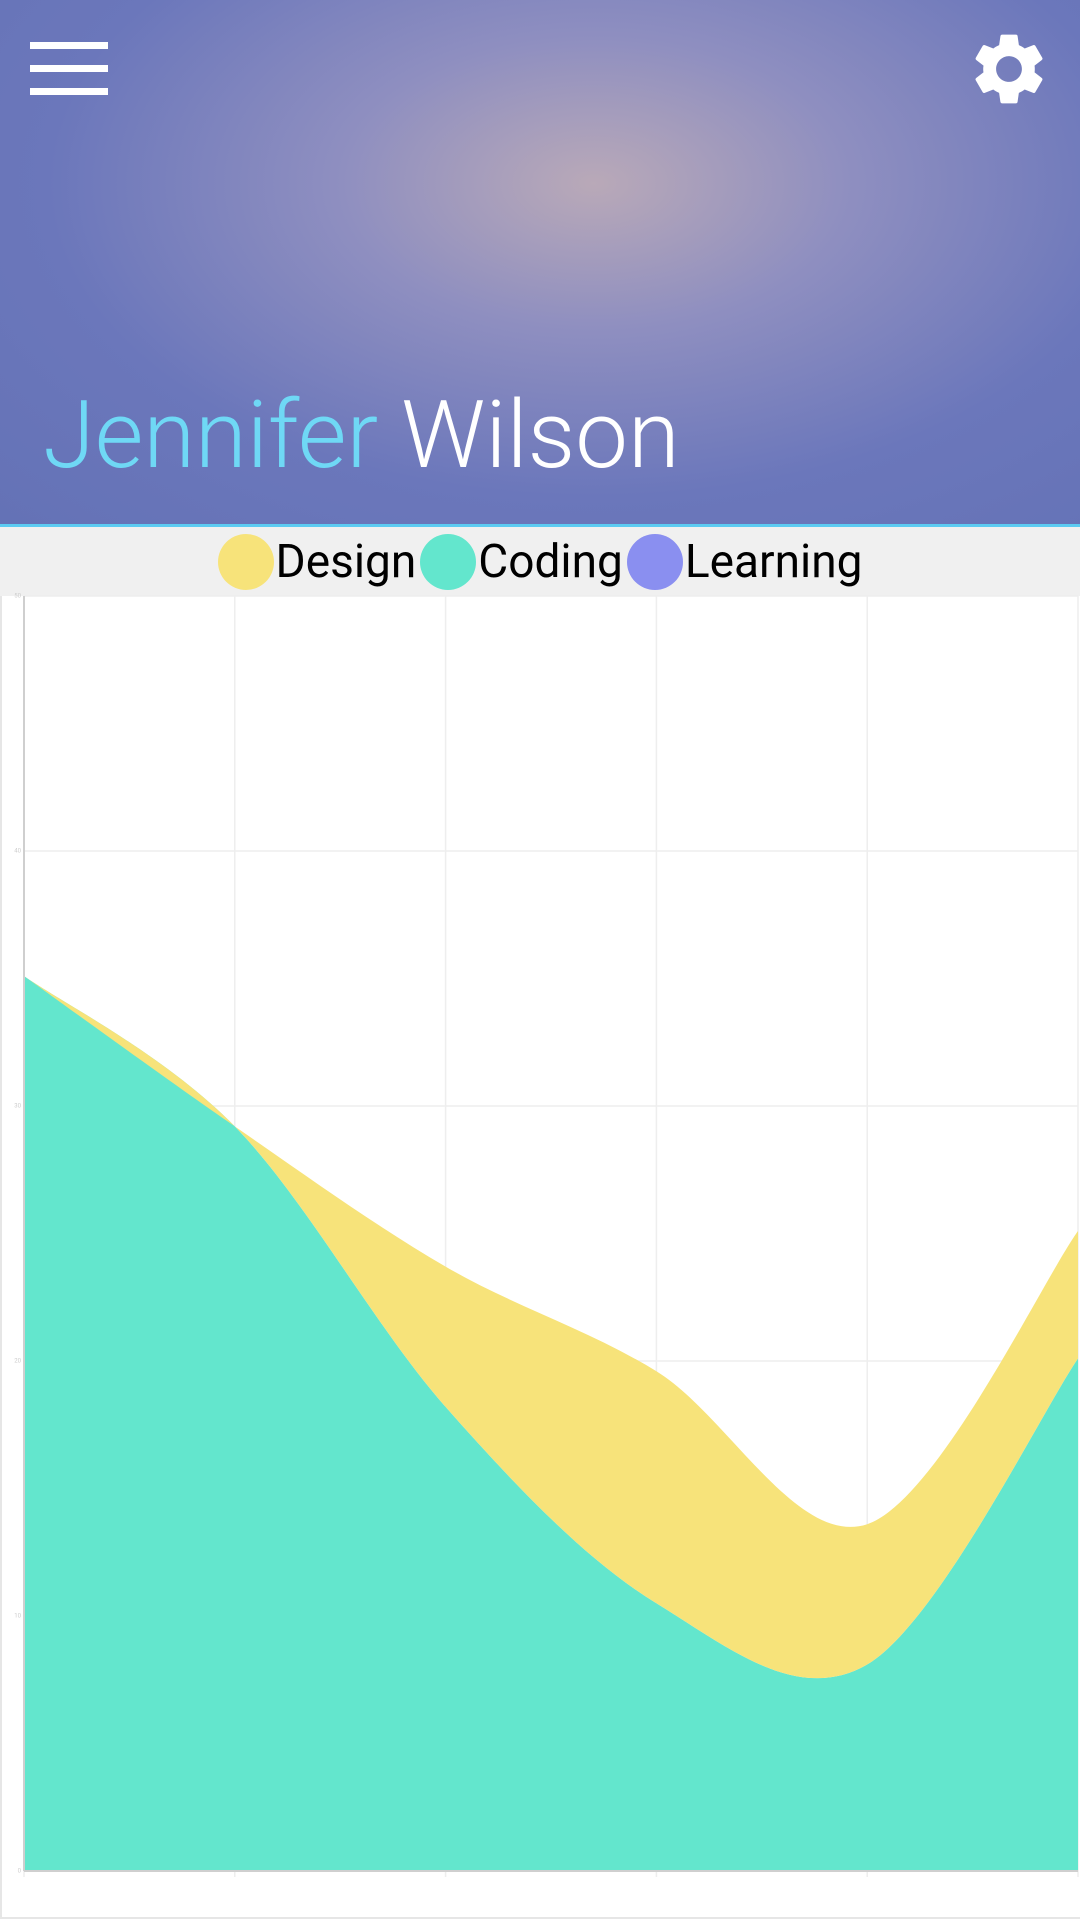  I want to click on profile-name: Jennifer Wilson, so click(361, 435).